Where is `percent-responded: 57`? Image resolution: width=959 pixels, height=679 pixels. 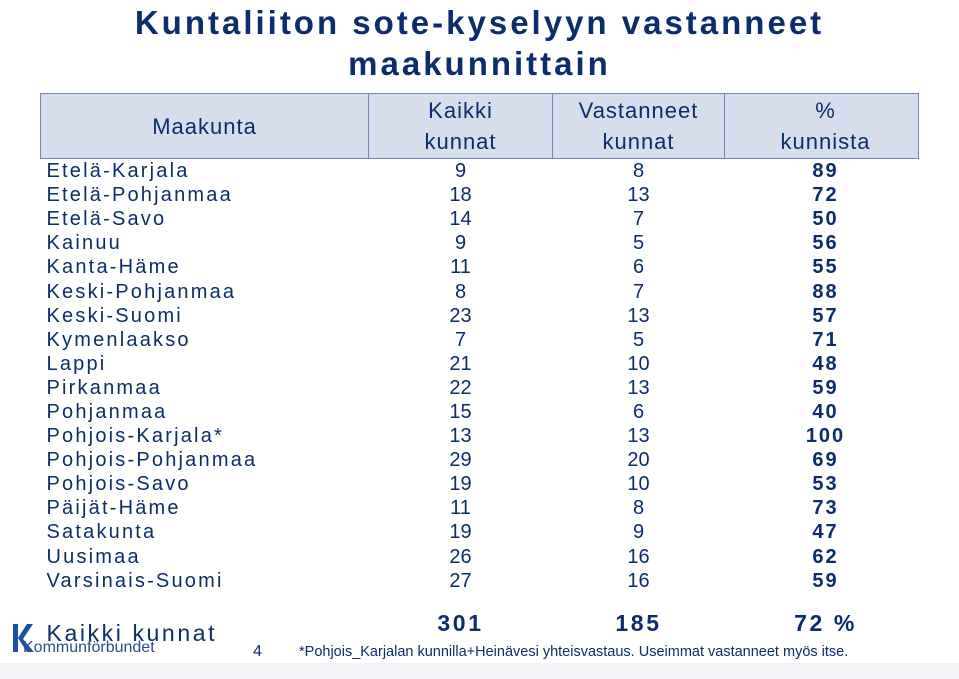
percent-responded: 57 is located at coordinates (825, 315).